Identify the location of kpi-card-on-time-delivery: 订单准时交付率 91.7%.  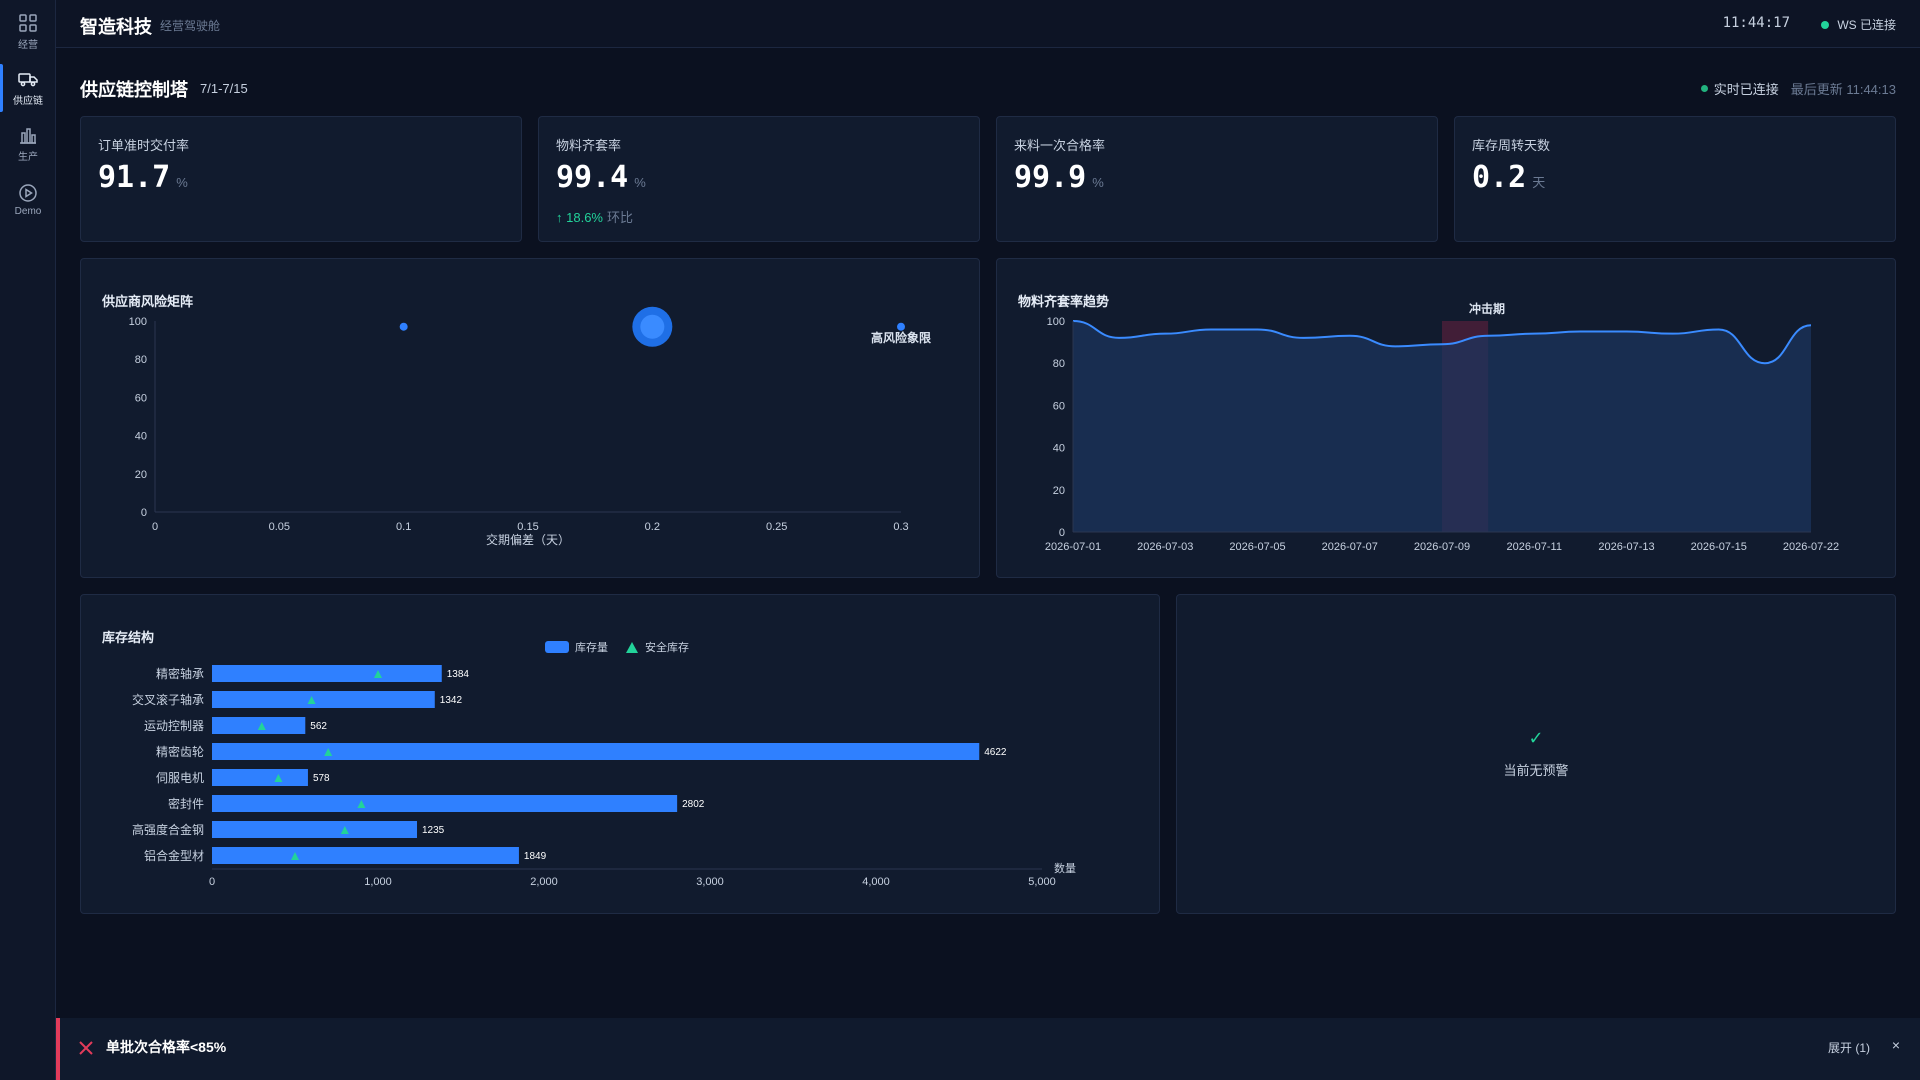
(301, 179).